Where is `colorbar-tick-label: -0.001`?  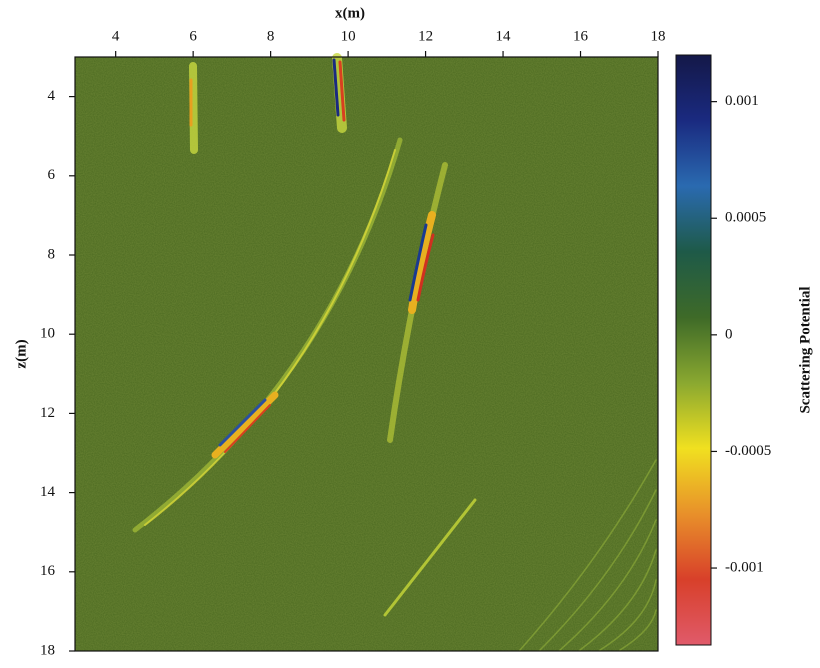 colorbar-tick-label: -0.001 is located at coordinates (744, 567).